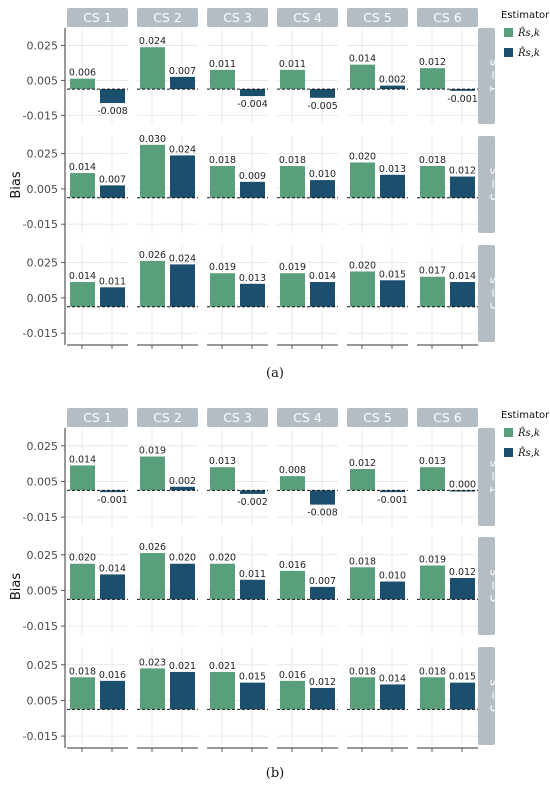 The height and width of the screenshot is (793, 550). I want to click on bar-value-label: 0.026, so click(152, 547).